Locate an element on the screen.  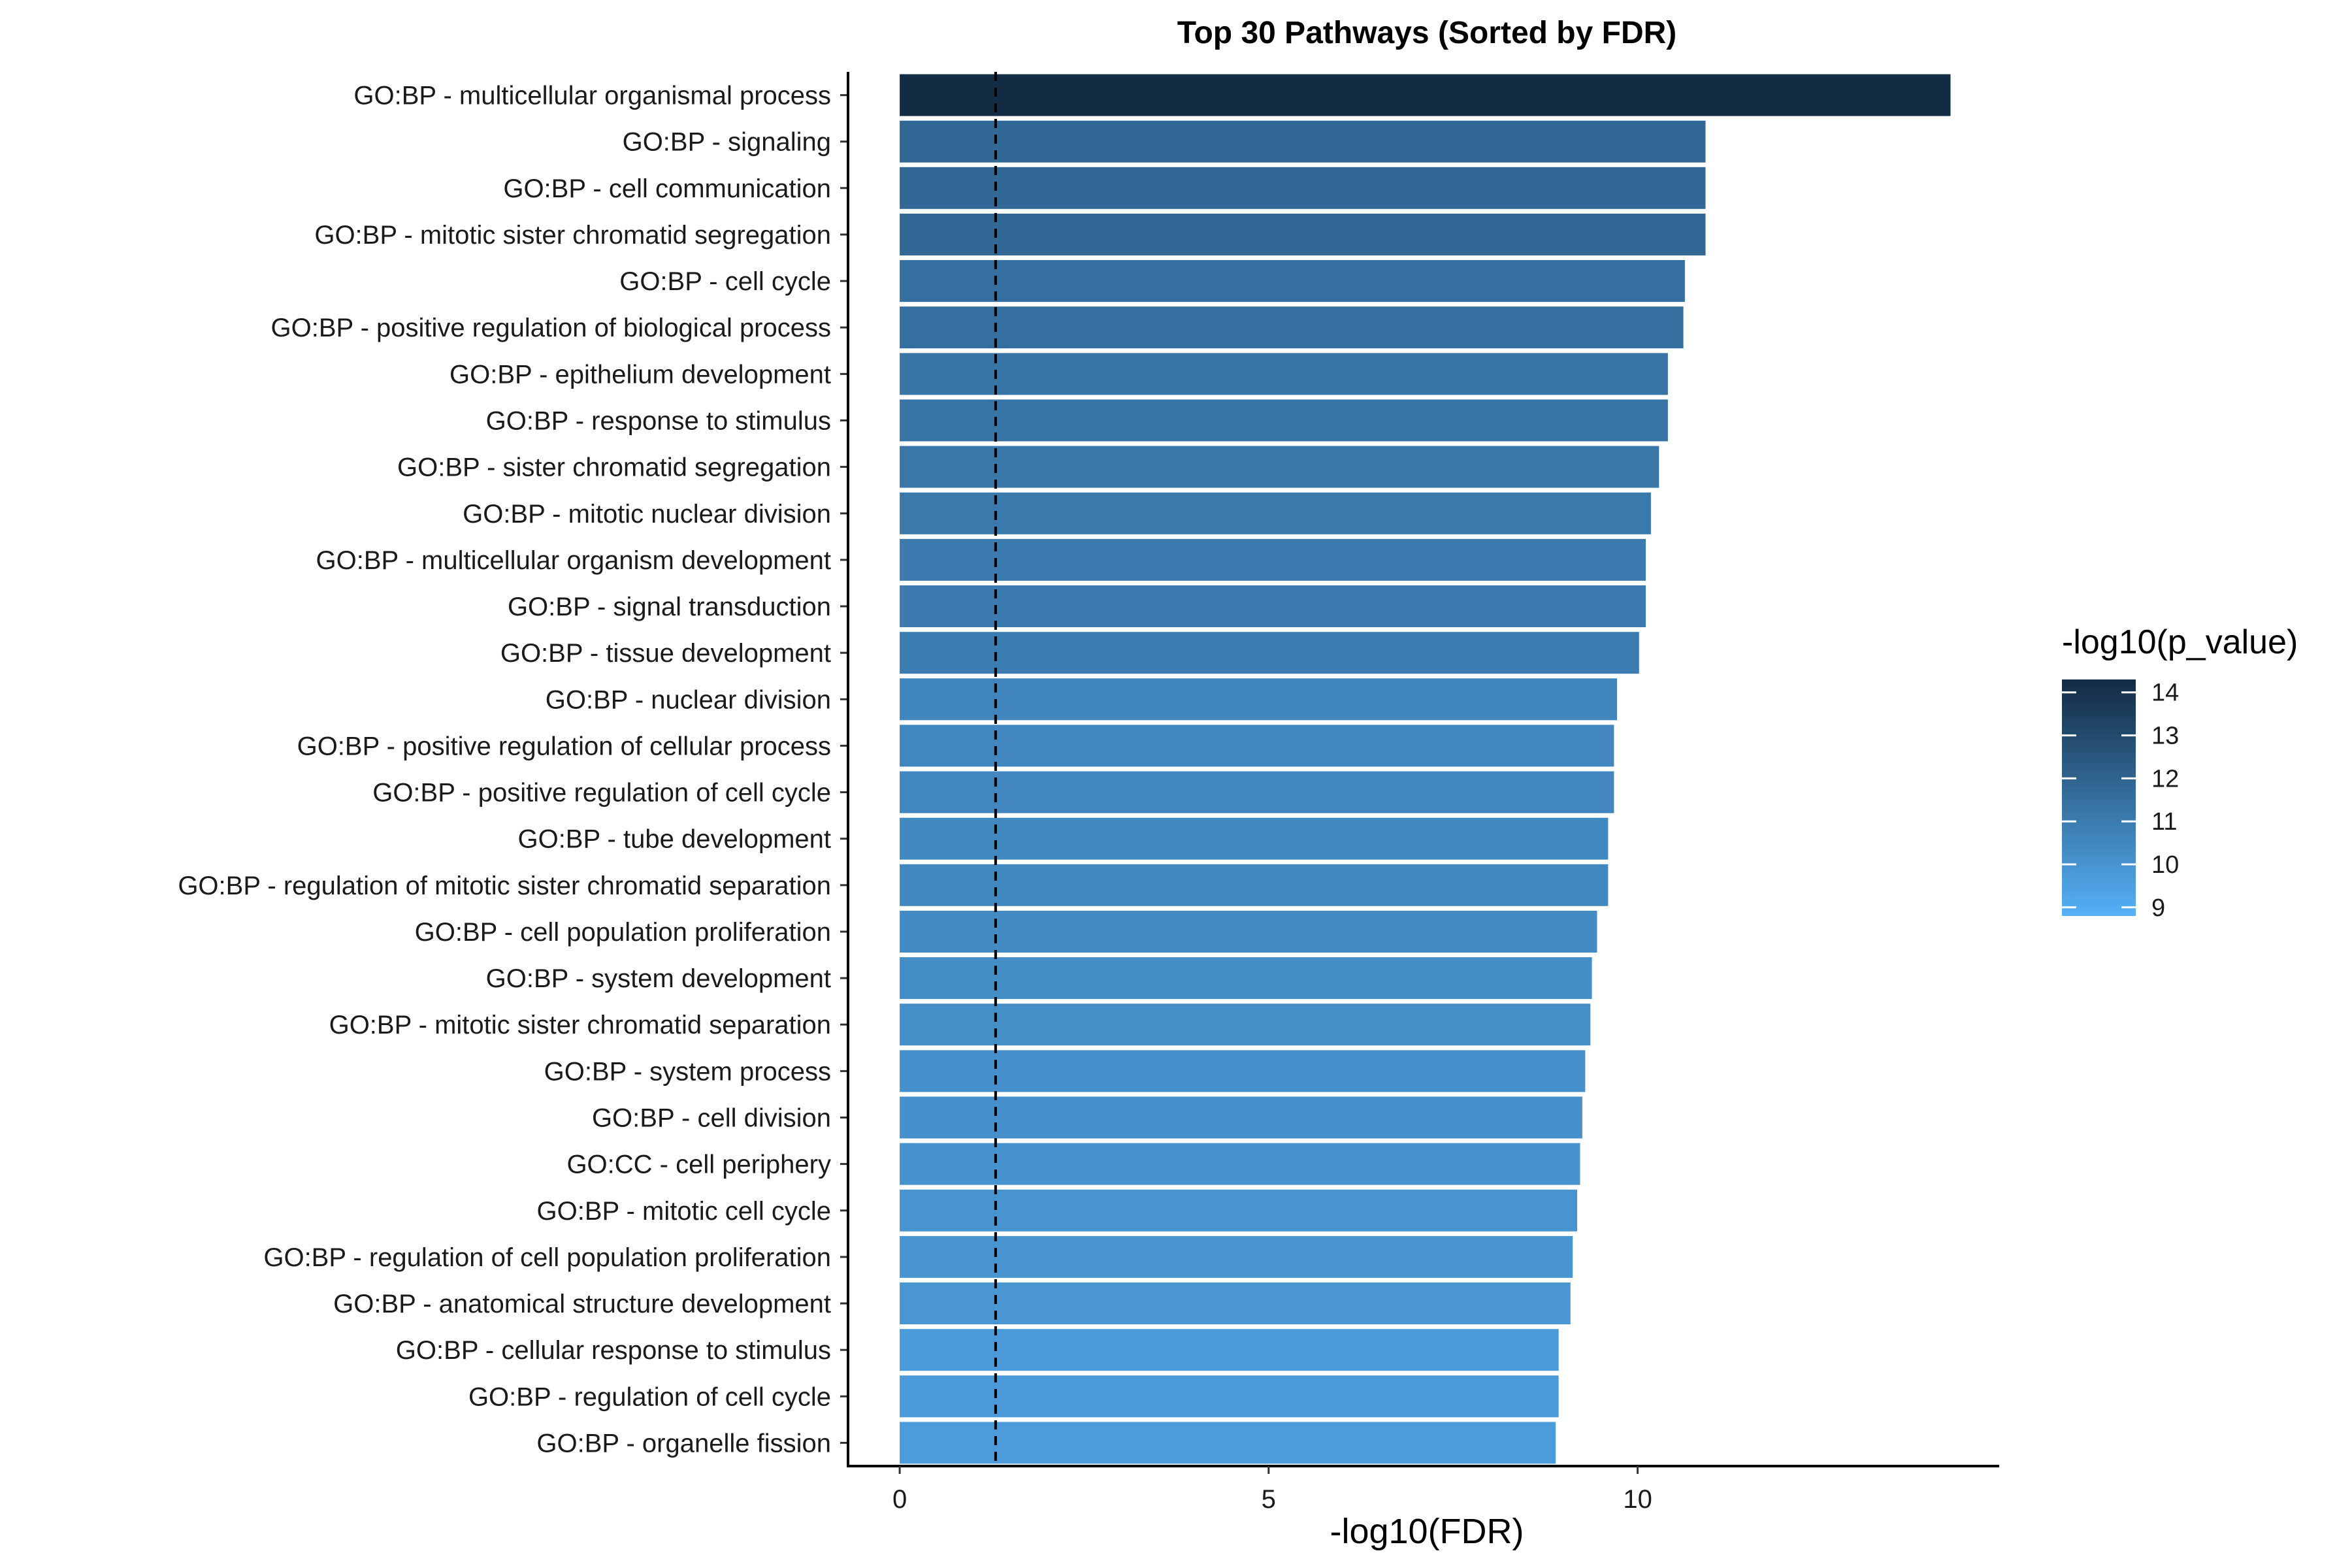
legend-tick-label: 9 is located at coordinates (2158, 908).